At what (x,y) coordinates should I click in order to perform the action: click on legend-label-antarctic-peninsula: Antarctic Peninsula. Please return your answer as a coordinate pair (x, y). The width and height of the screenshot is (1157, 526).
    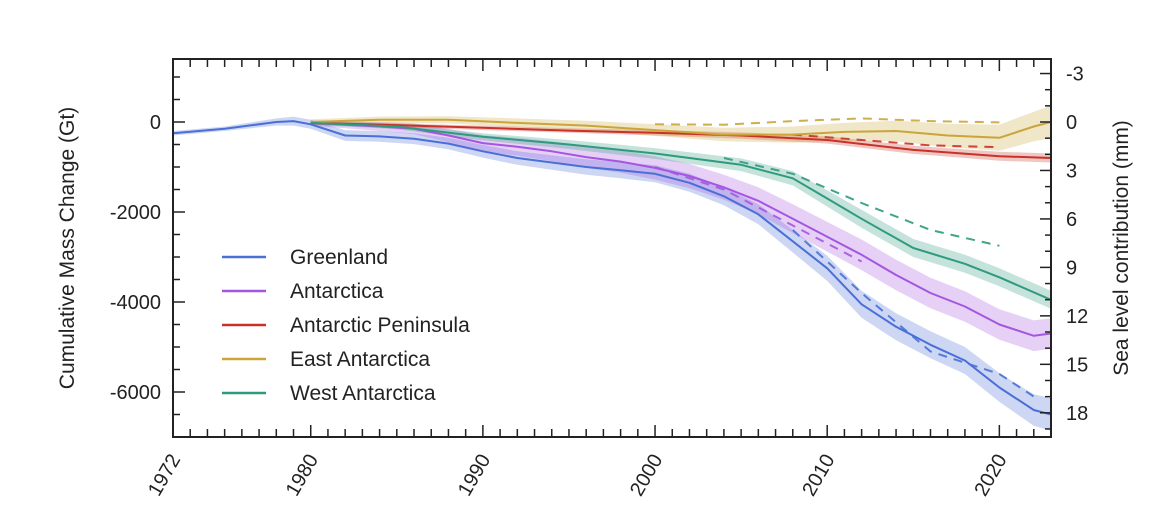
    Looking at the image, I should click on (380, 325).